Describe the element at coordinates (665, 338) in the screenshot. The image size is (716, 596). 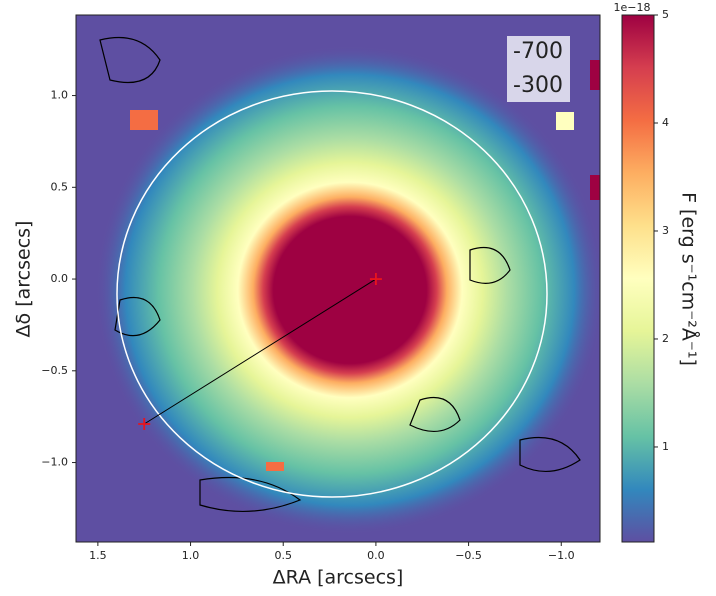
I see `colorbar-tick-label: 2` at that location.